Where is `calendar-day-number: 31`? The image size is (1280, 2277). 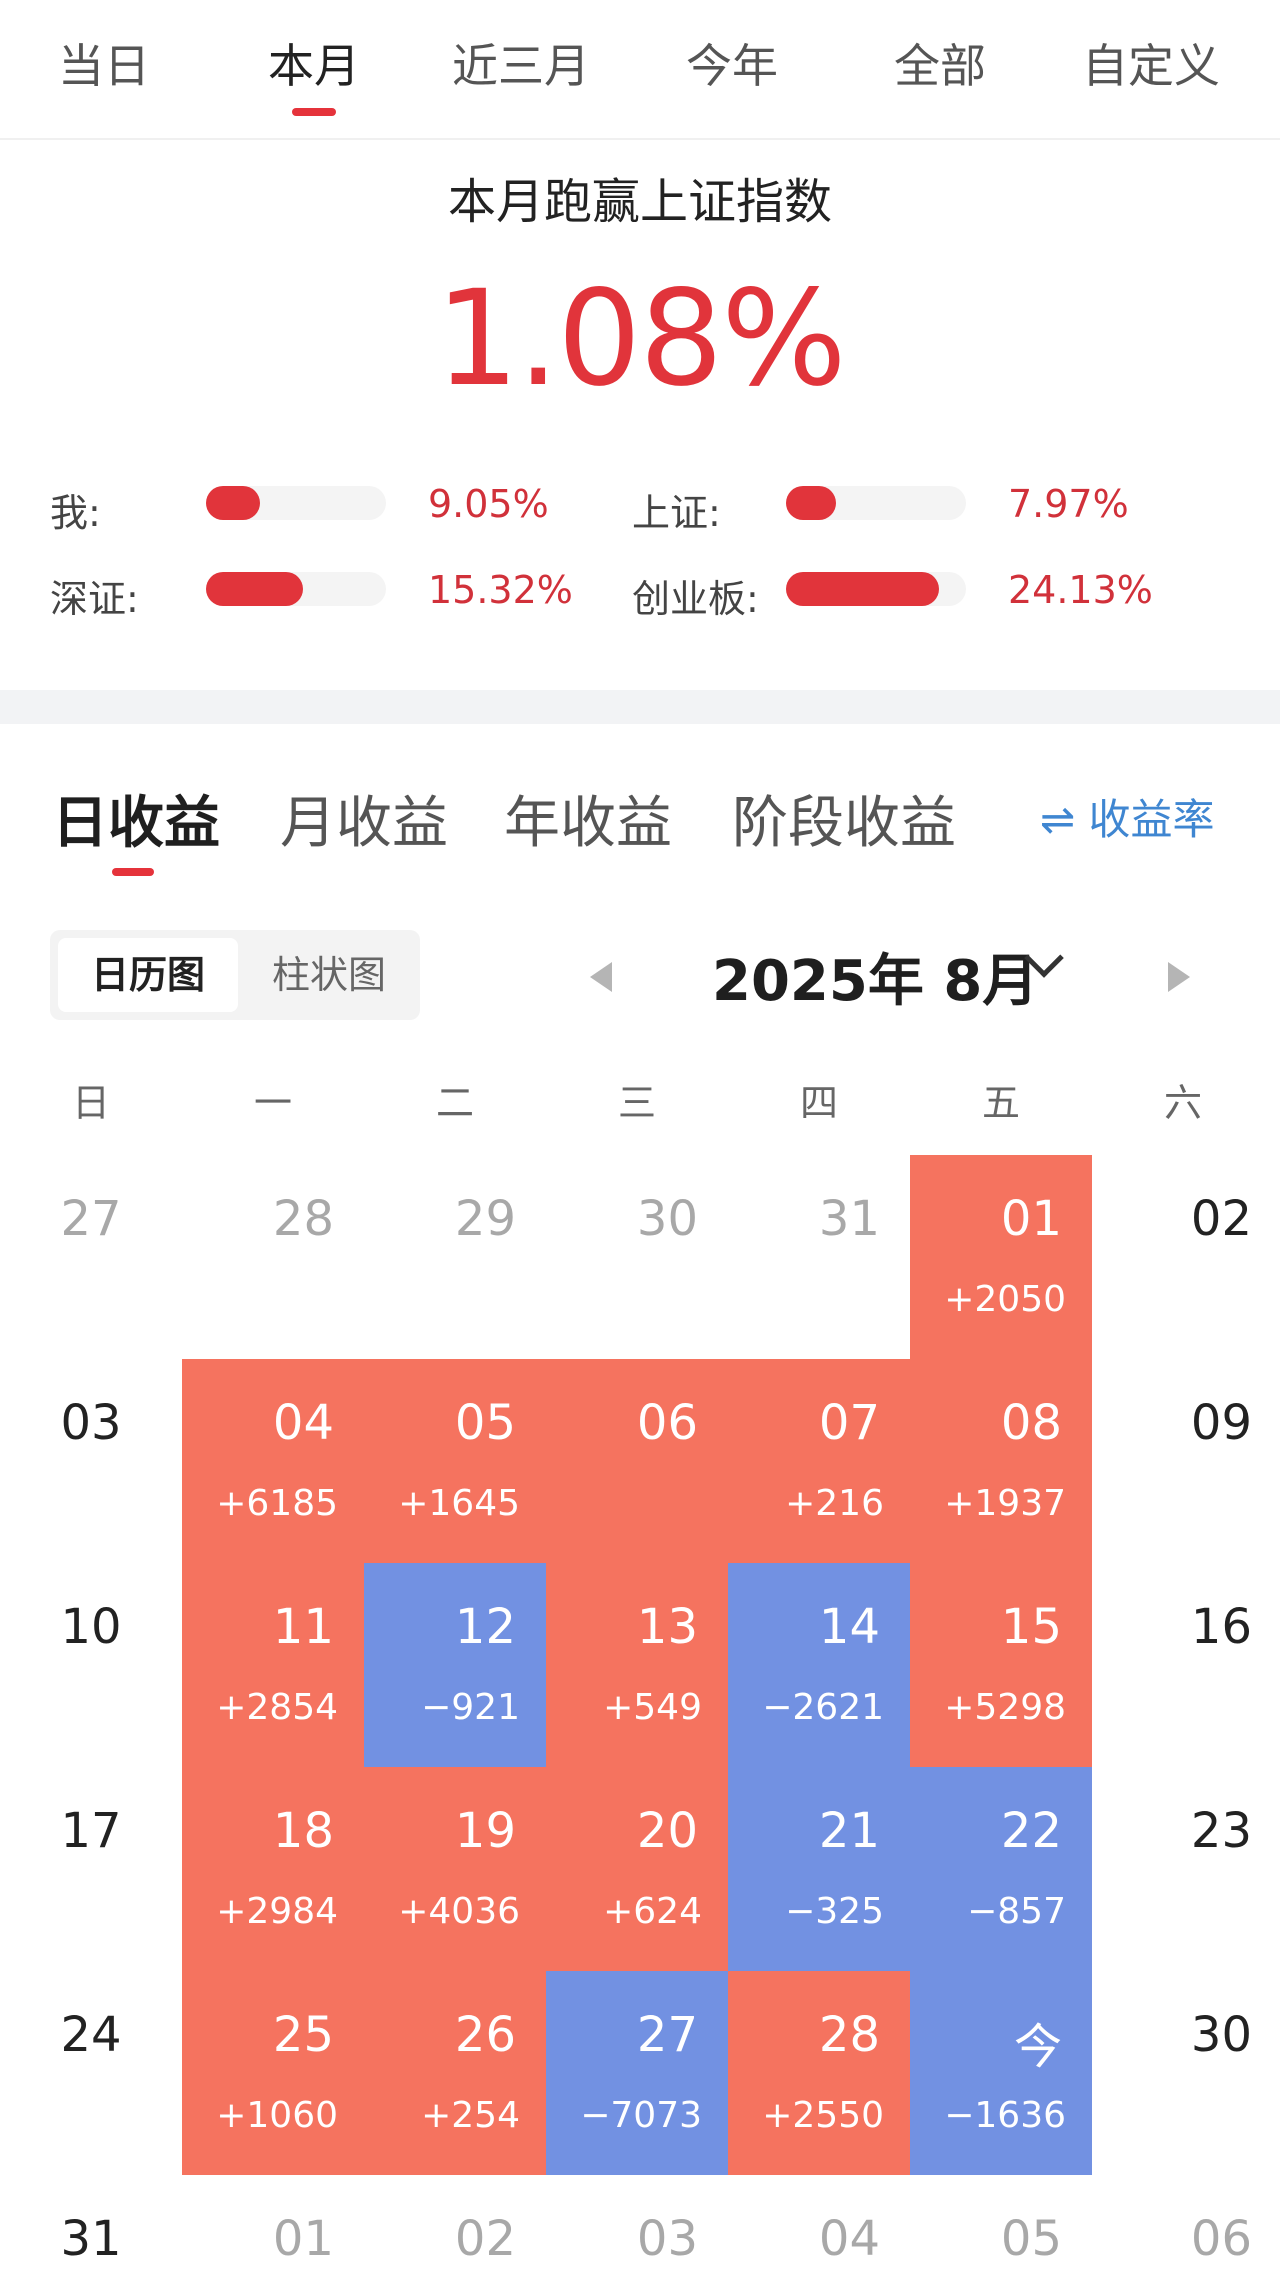
calendar-day-number: 31 is located at coordinates (849, 1219).